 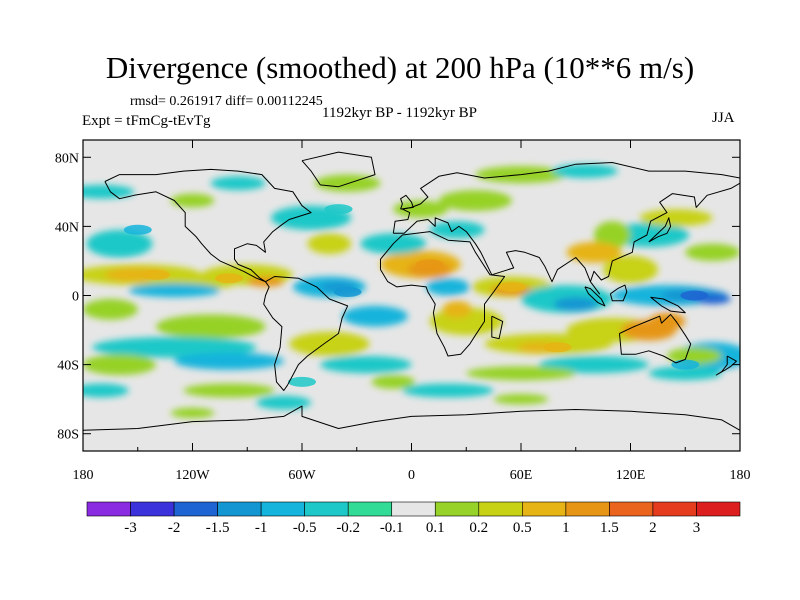 What do you see at coordinates (655, 339) in the screenshot?
I see `coastline-australia` at bounding box center [655, 339].